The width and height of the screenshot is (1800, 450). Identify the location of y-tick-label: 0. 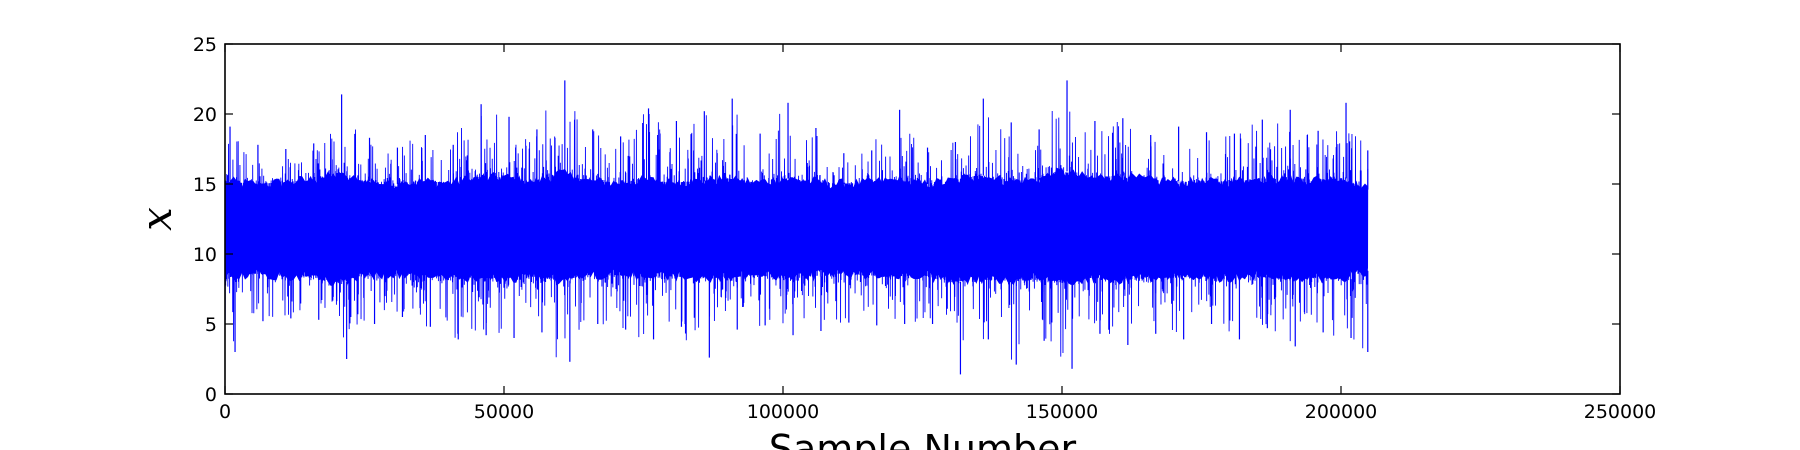
(211, 395).